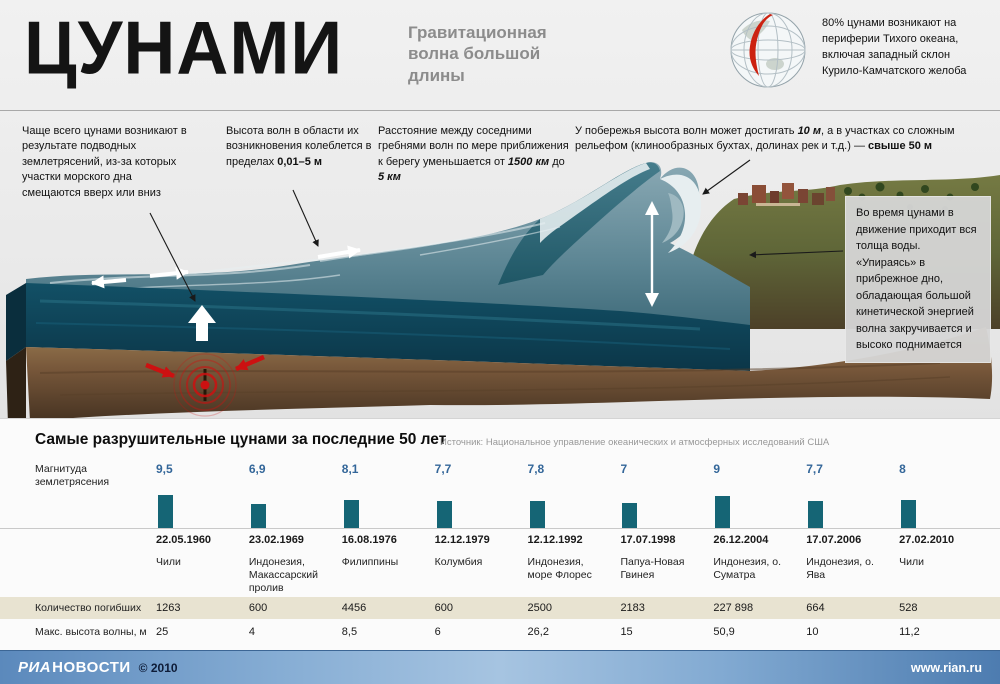 This screenshot has height=684, width=1000. Describe the element at coordinates (648, 540) in the screenshot. I see `date-cell: 17.07.1998` at that location.